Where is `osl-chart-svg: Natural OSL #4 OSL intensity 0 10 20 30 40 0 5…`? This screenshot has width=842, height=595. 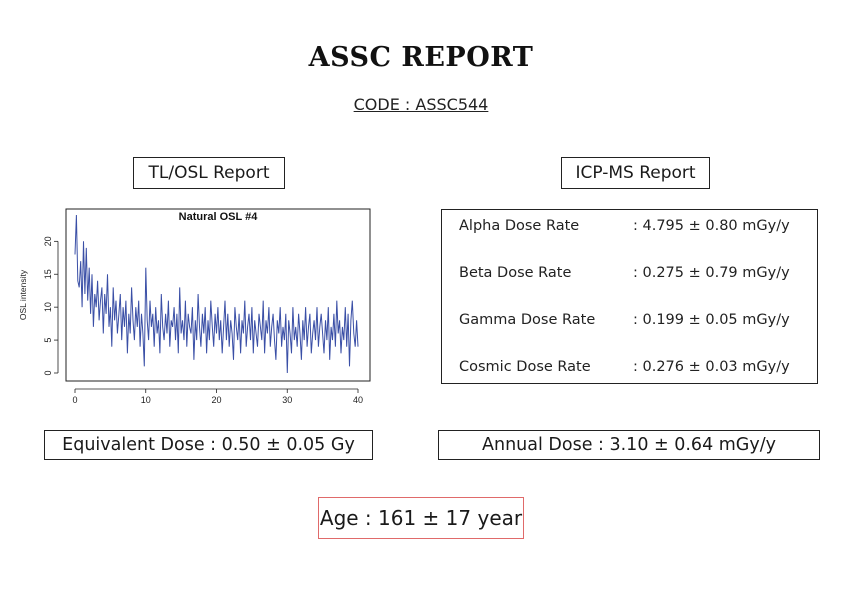 osl-chart-svg: Natural OSL #4 OSL intensity 0 10 20 30 40 0 5… is located at coordinates (194, 306).